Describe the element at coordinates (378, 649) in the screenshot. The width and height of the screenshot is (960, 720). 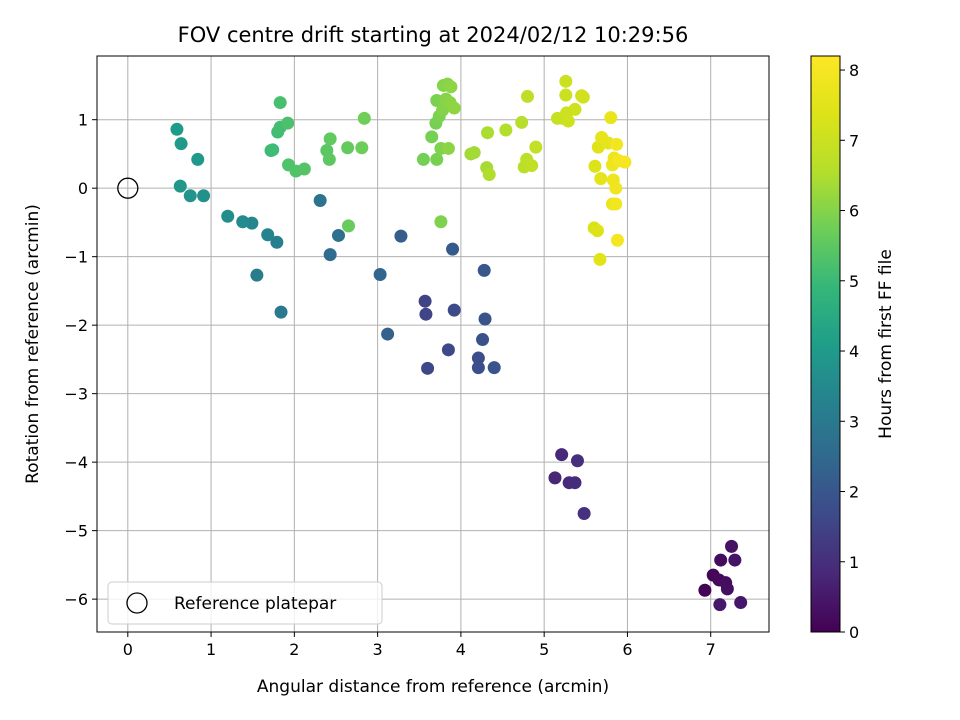
I see `x-tick-label-3: 3` at that location.